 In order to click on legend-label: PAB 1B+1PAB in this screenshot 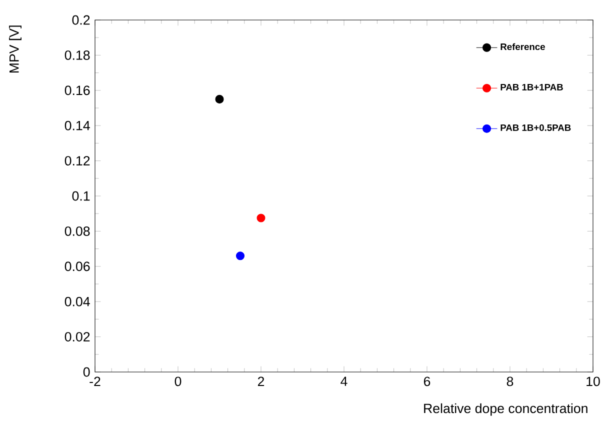, I will do `click(531, 87)`.